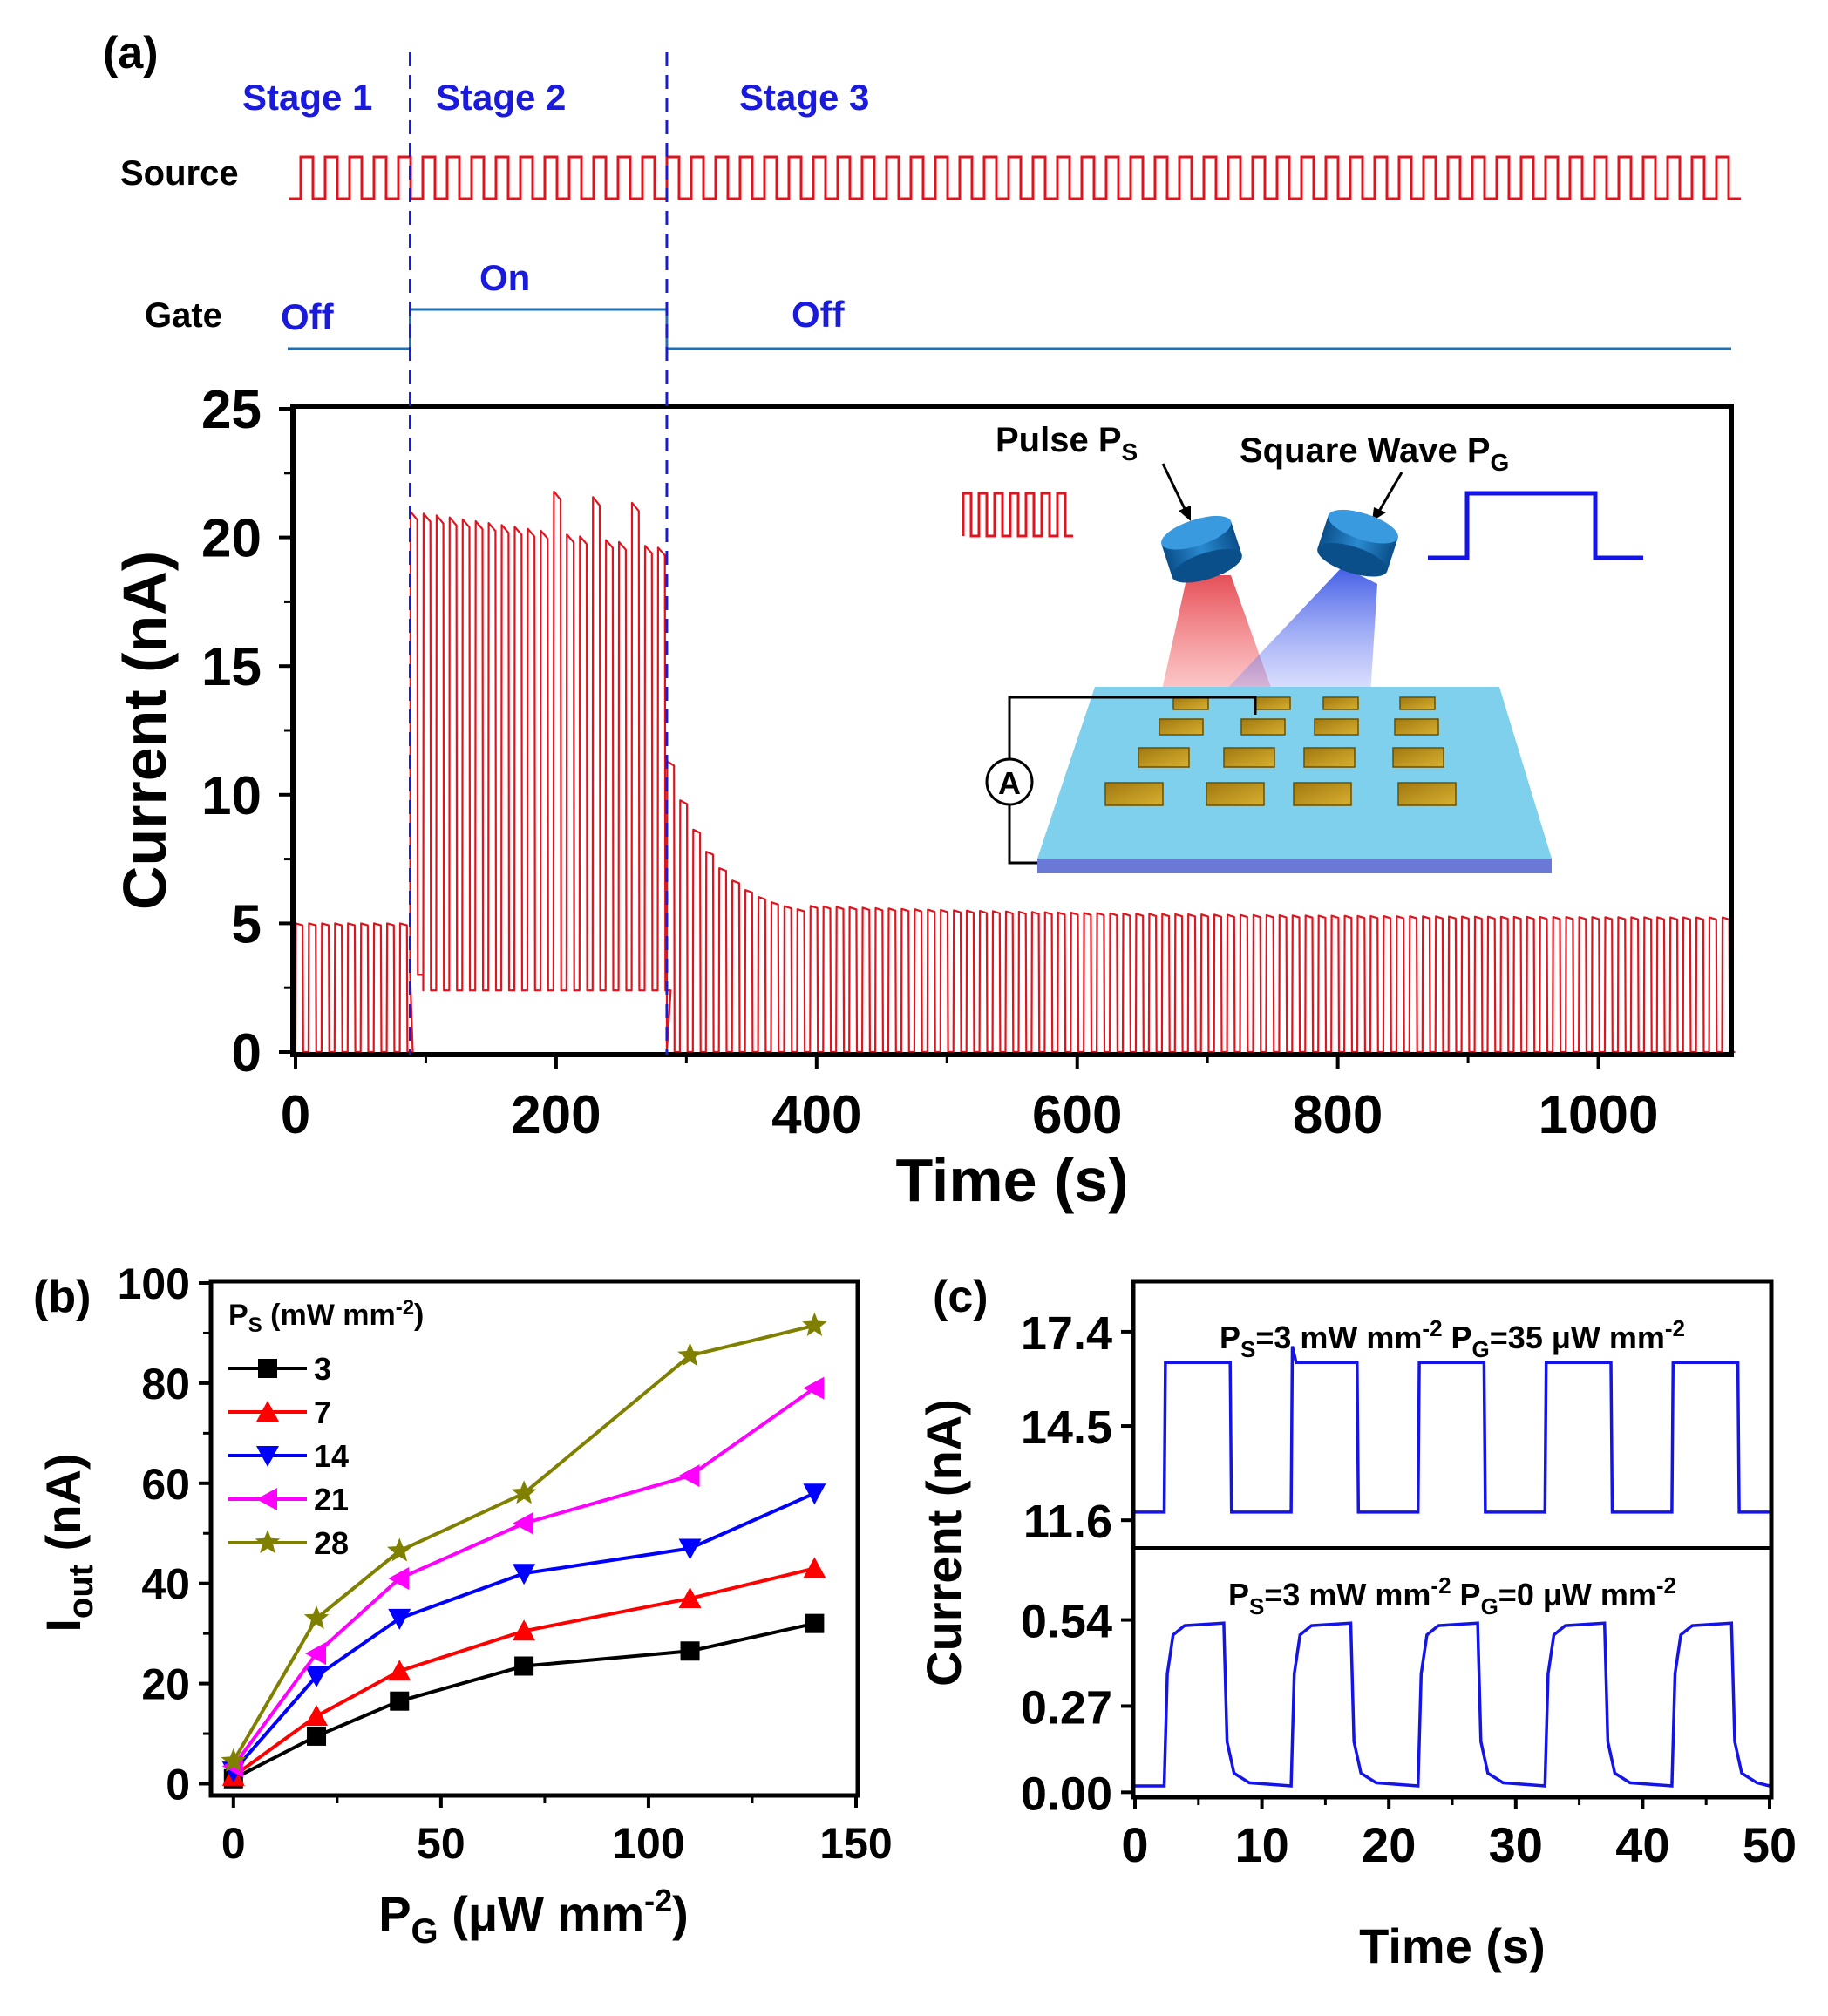 This screenshot has height=2016, width=1828. What do you see at coordinates (1201, 549) in the screenshot?
I see `pulse-light-source-icon` at bounding box center [1201, 549].